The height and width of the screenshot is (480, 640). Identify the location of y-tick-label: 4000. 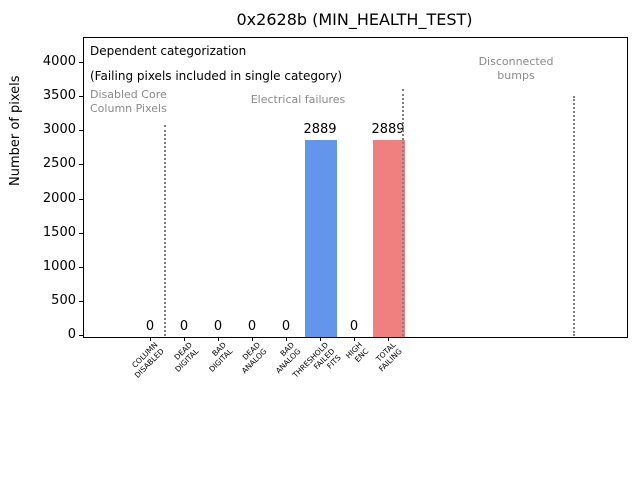
(59, 61).